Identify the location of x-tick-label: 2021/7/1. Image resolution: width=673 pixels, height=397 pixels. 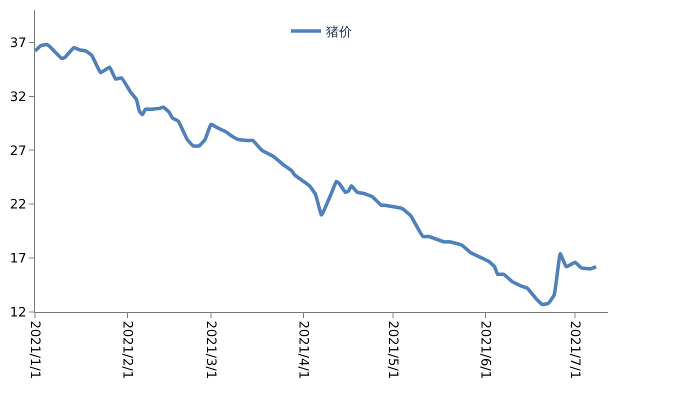
(574, 349).